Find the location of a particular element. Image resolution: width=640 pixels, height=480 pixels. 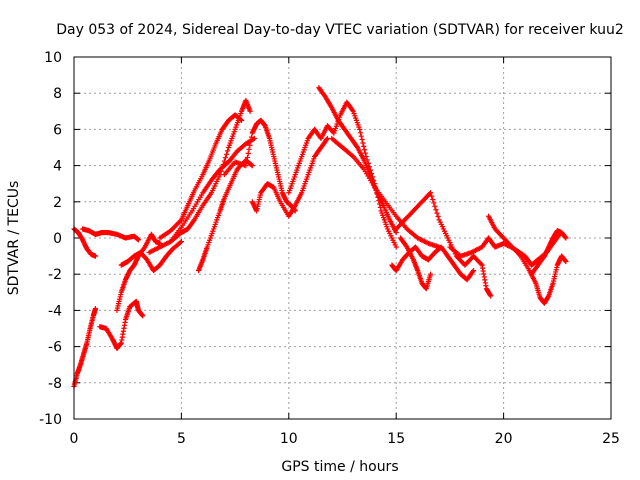

y-tick-label: -2 is located at coordinates (55, 275).